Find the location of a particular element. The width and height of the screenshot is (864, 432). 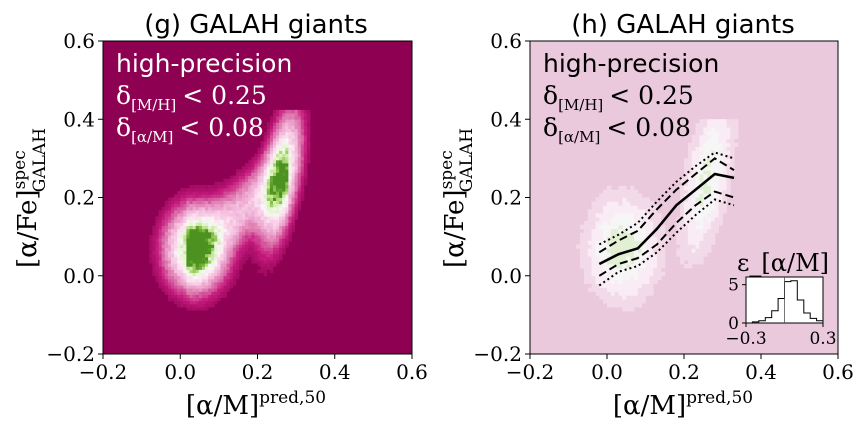

panel-g-x-tick-label: −0.2 is located at coordinates (103, 372).